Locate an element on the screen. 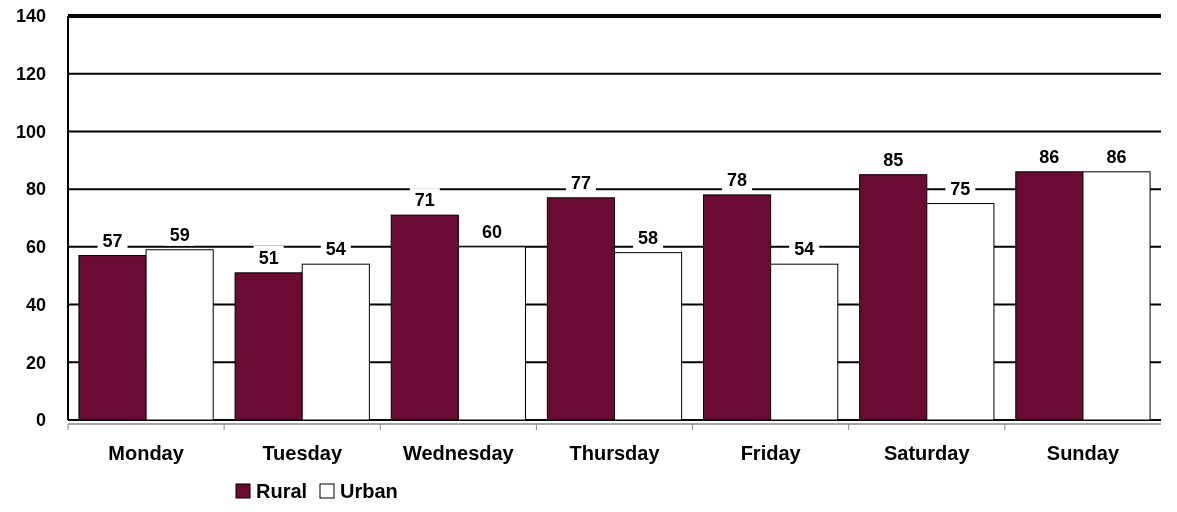 Image resolution: width=1177 pixels, height=512 pixels. data-label: 57 is located at coordinates (112, 240).